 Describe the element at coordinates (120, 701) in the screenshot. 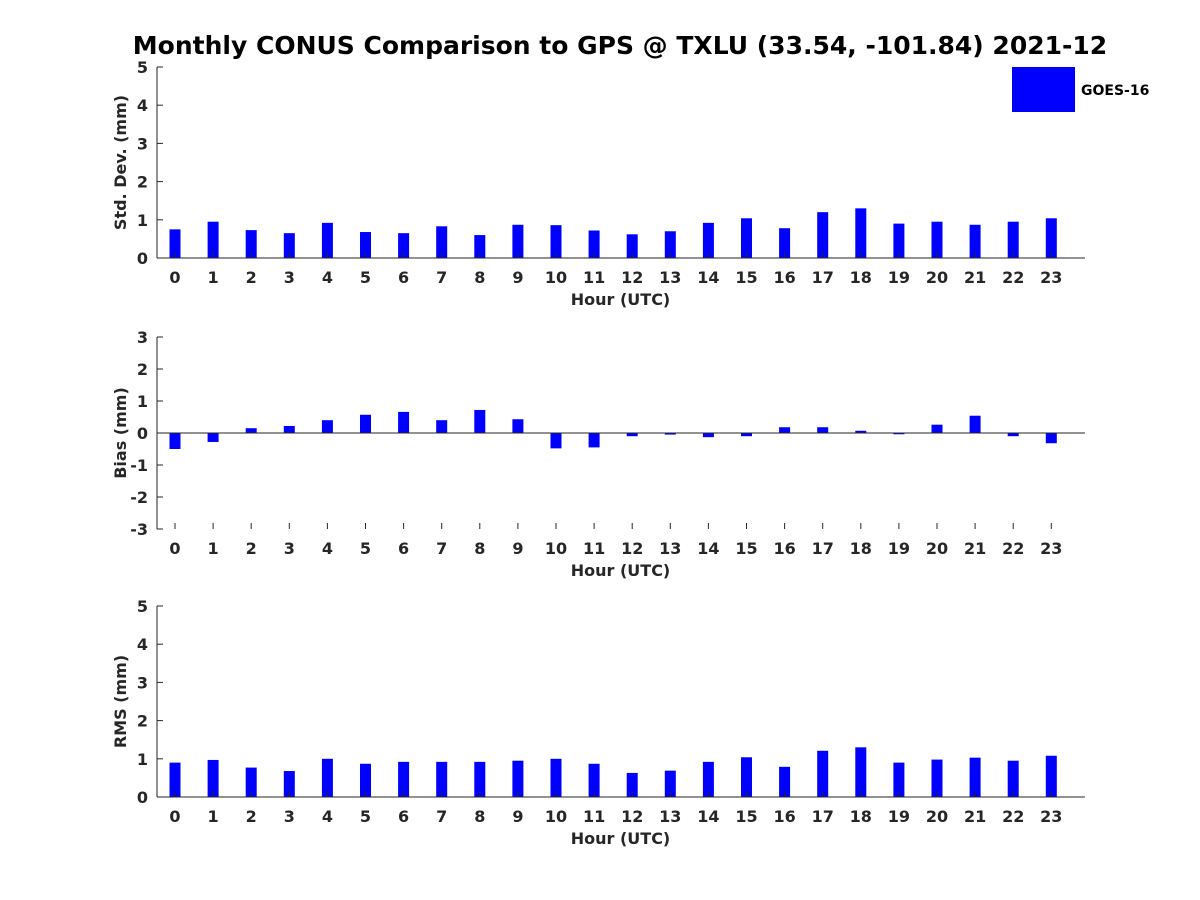

I see `rms-y-axis-label: RMS (mm)` at that location.